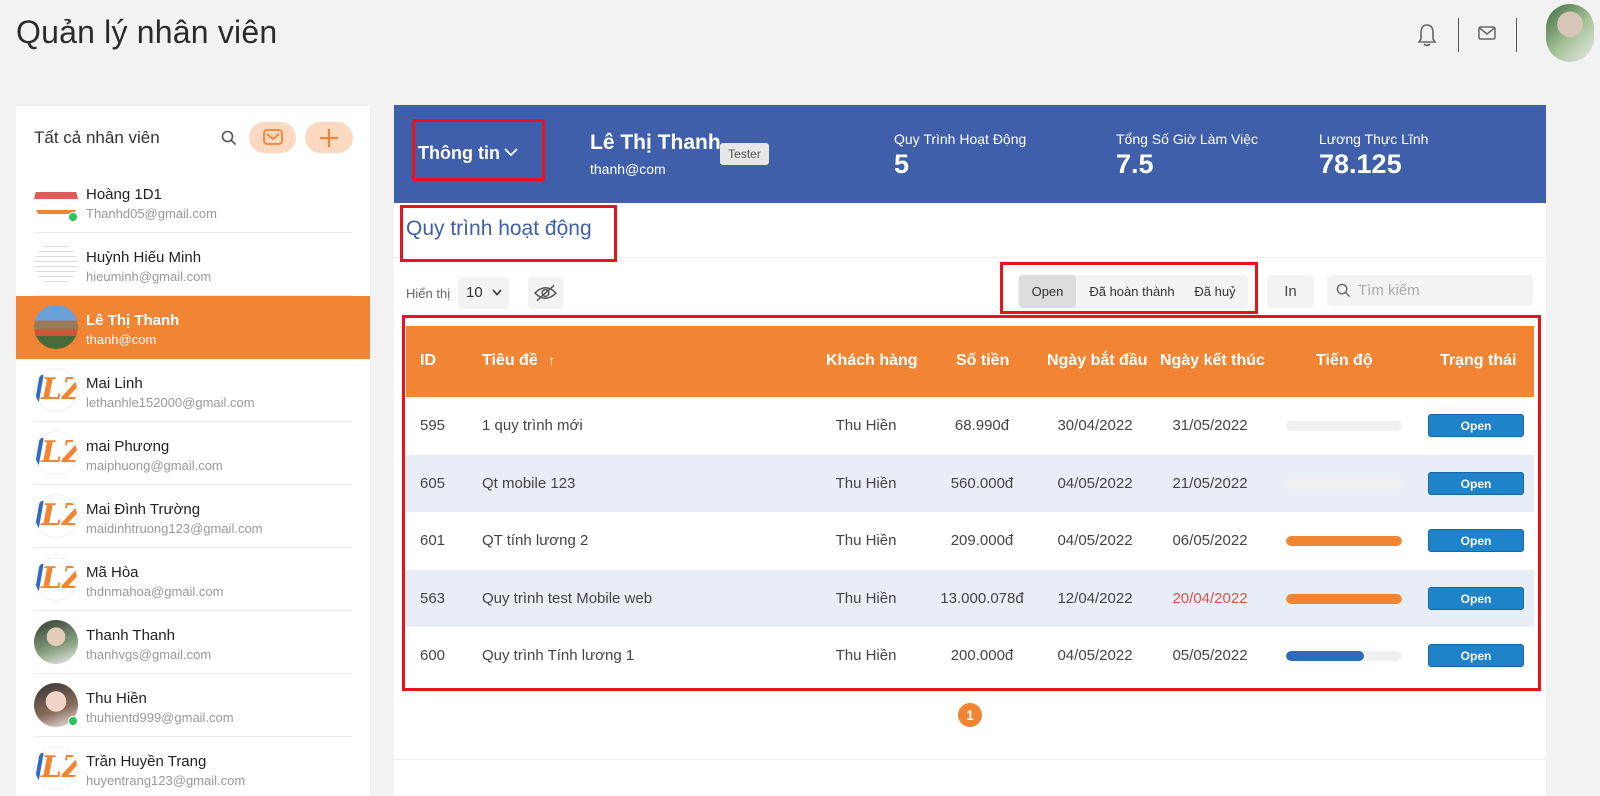 The image size is (1600, 796). Describe the element at coordinates (193, 390) in the screenshot. I see `sidebar-item-employee: LZ Mai Linh lethanhle152000@gmail.com` at that location.